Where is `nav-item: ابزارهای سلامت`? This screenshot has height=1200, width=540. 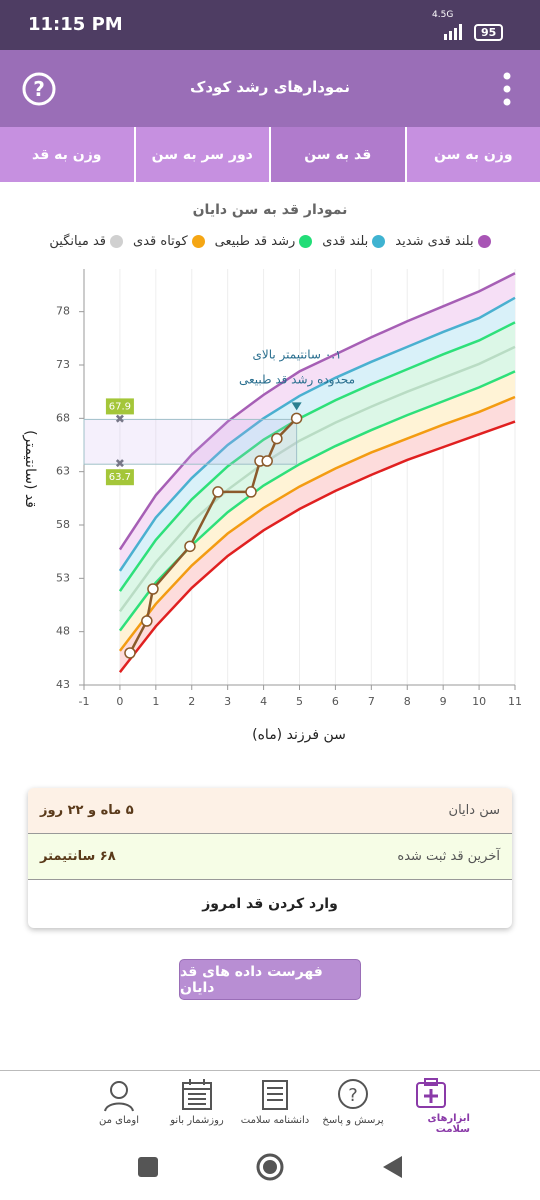
nav-item: ابزارهای سلامت is located at coordinates (431, 1103).